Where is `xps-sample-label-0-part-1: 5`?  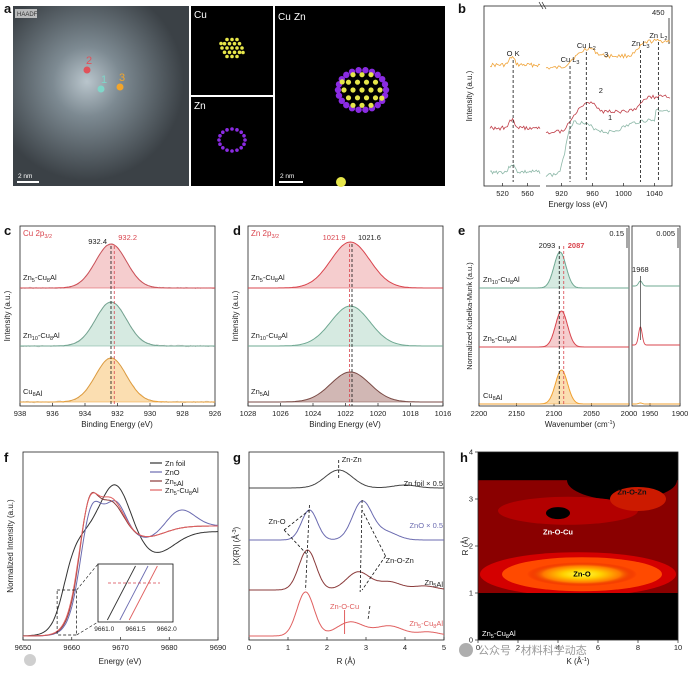 xps-sample-label-0-part-1: 5 is located at coordinates (33, 281).